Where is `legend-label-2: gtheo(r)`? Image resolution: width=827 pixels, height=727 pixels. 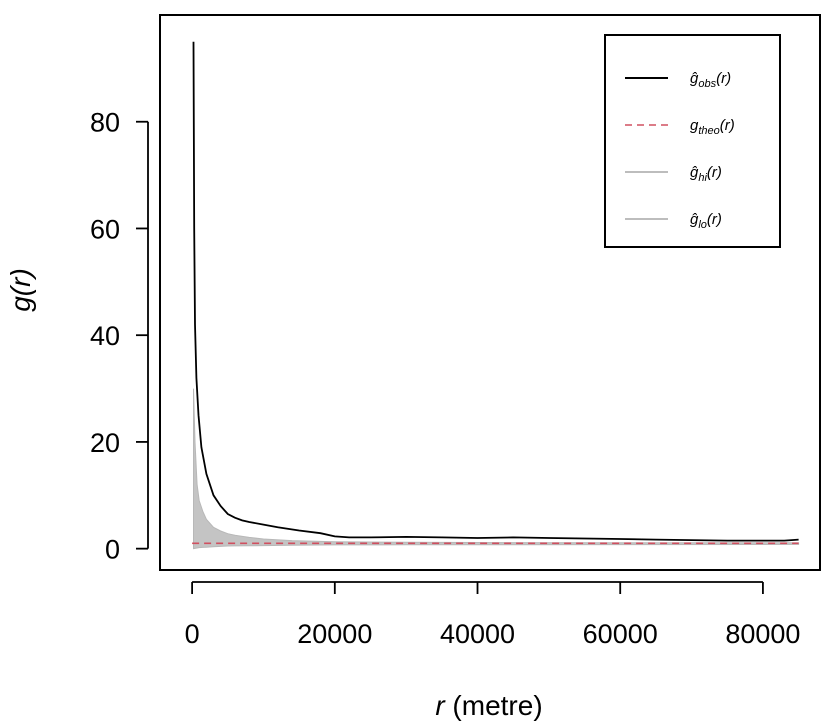 legend-label-2: gtheo(r) is located at coordinates (712, 127).